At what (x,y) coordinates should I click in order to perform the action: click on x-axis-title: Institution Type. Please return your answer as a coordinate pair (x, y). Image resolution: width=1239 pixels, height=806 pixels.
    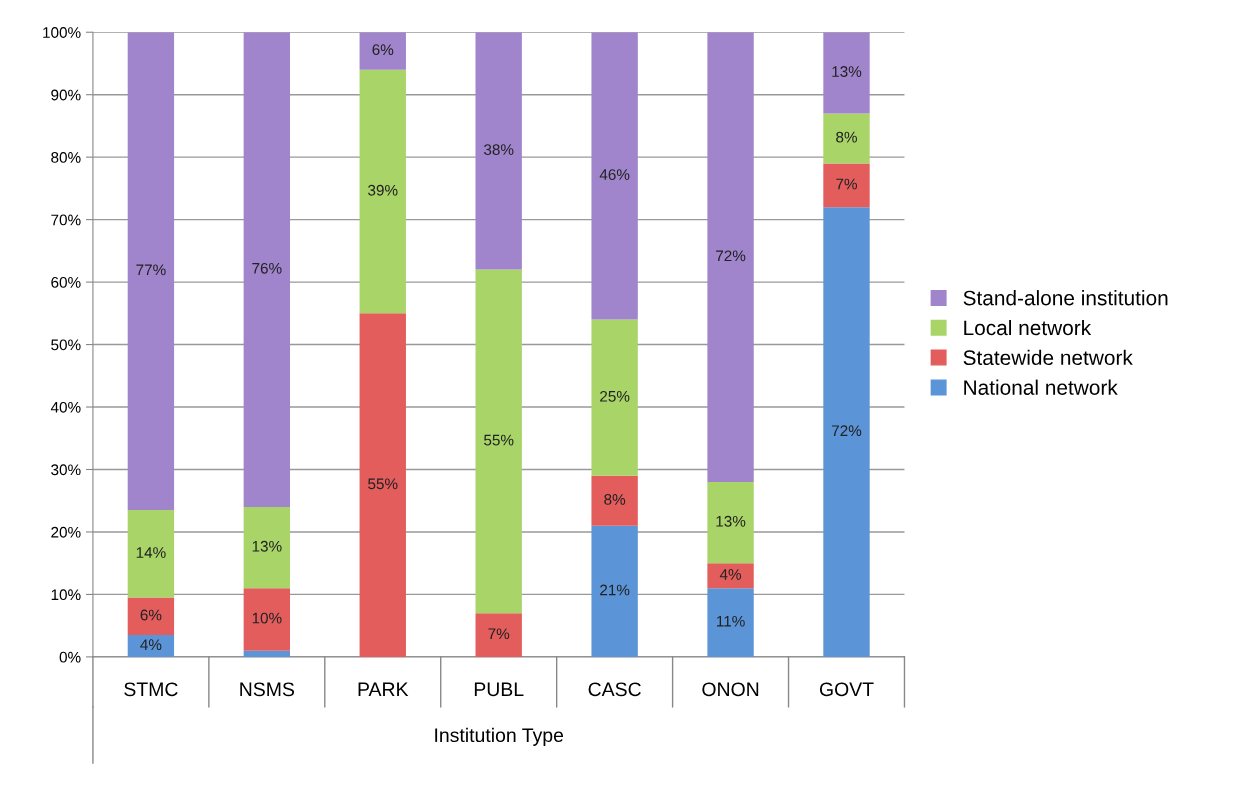
    Looking at the image, I should click on (499, 736).